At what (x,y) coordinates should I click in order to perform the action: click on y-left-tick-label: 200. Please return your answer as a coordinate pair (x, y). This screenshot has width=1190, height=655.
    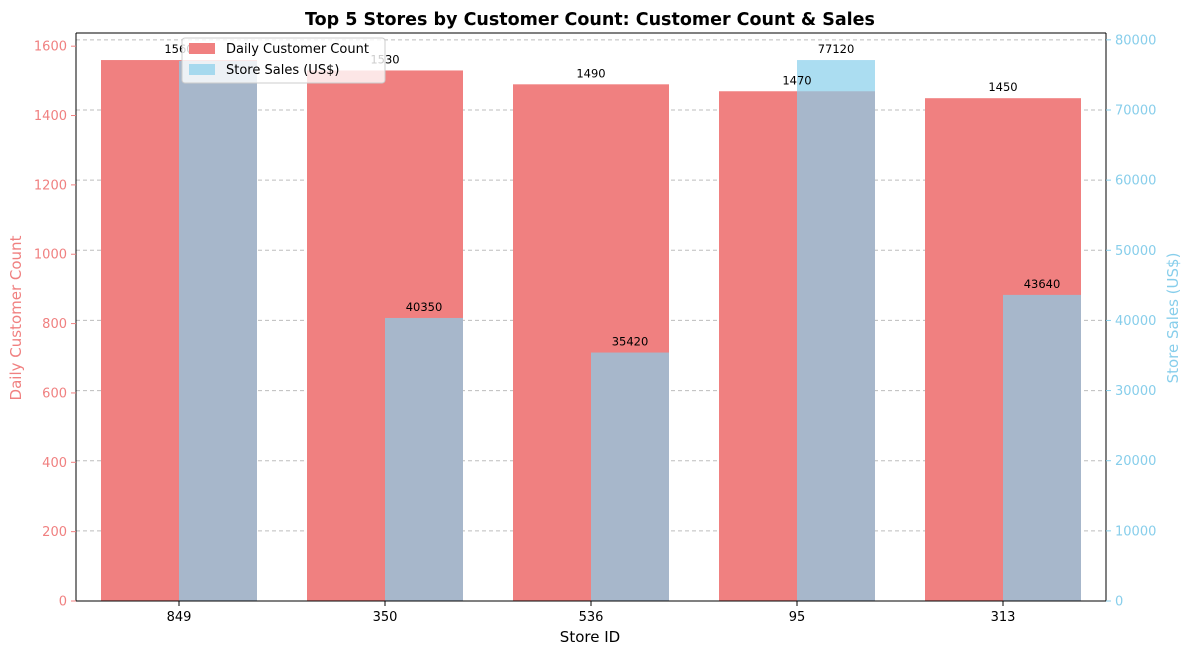
    Looking at the image, I should click on (54, 532).